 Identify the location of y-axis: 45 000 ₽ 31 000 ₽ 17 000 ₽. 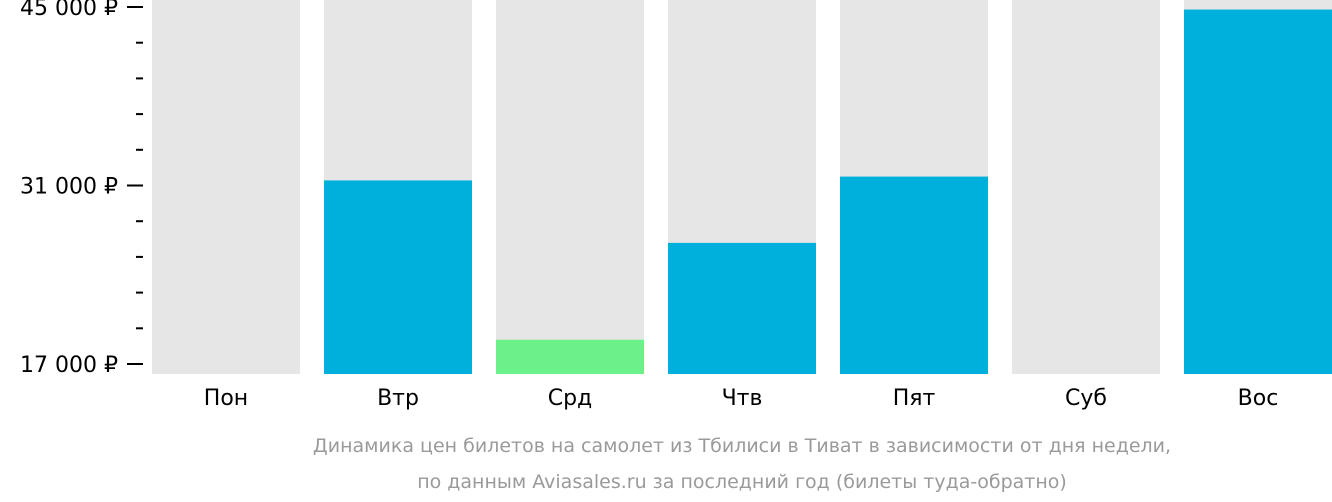
(81, 189).